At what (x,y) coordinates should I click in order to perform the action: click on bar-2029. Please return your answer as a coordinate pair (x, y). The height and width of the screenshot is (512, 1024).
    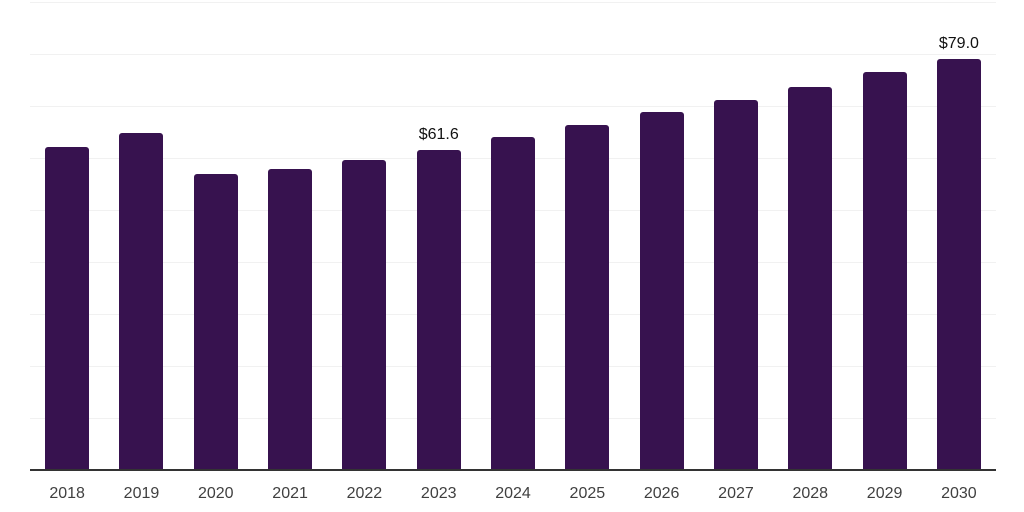
    Looking at the image, I should click on (884, 271).